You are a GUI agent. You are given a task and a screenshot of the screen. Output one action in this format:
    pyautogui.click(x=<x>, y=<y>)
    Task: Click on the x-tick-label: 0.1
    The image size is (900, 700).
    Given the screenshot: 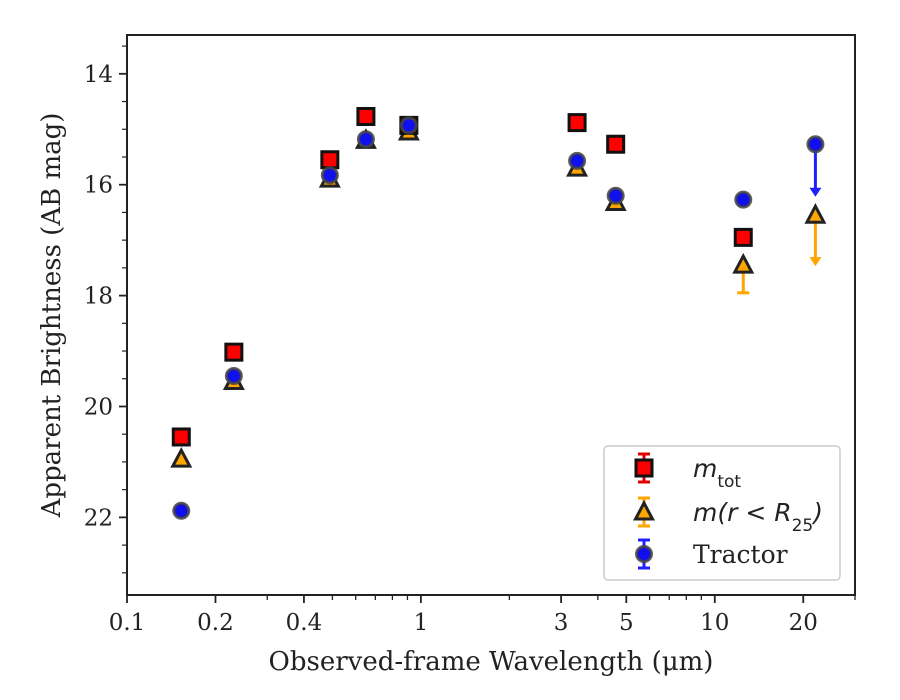 What is the action you would take?
    pyautogui.click(x=127, y=623)
    